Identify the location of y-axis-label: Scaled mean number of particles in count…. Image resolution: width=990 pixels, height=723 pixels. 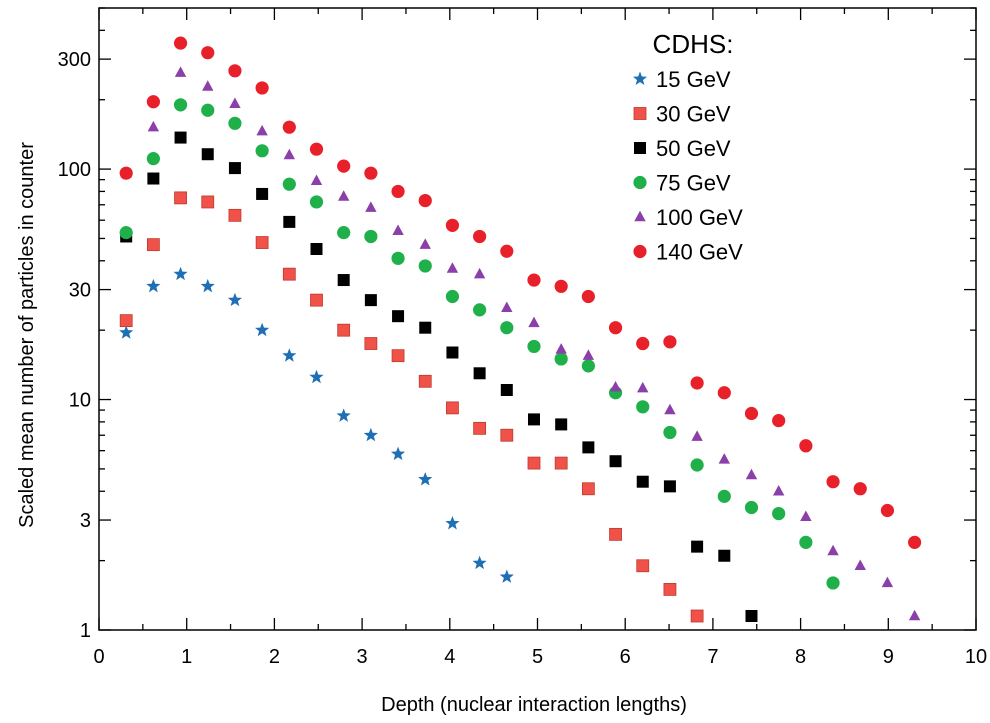
(27, 335).